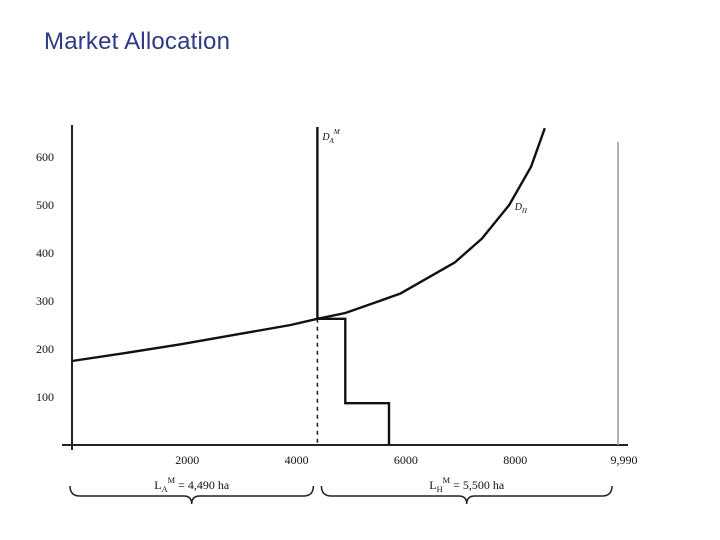  Describe the element at coordinates (45, 397) in the screenshot. I see `y-tick-label: 100` at that location.